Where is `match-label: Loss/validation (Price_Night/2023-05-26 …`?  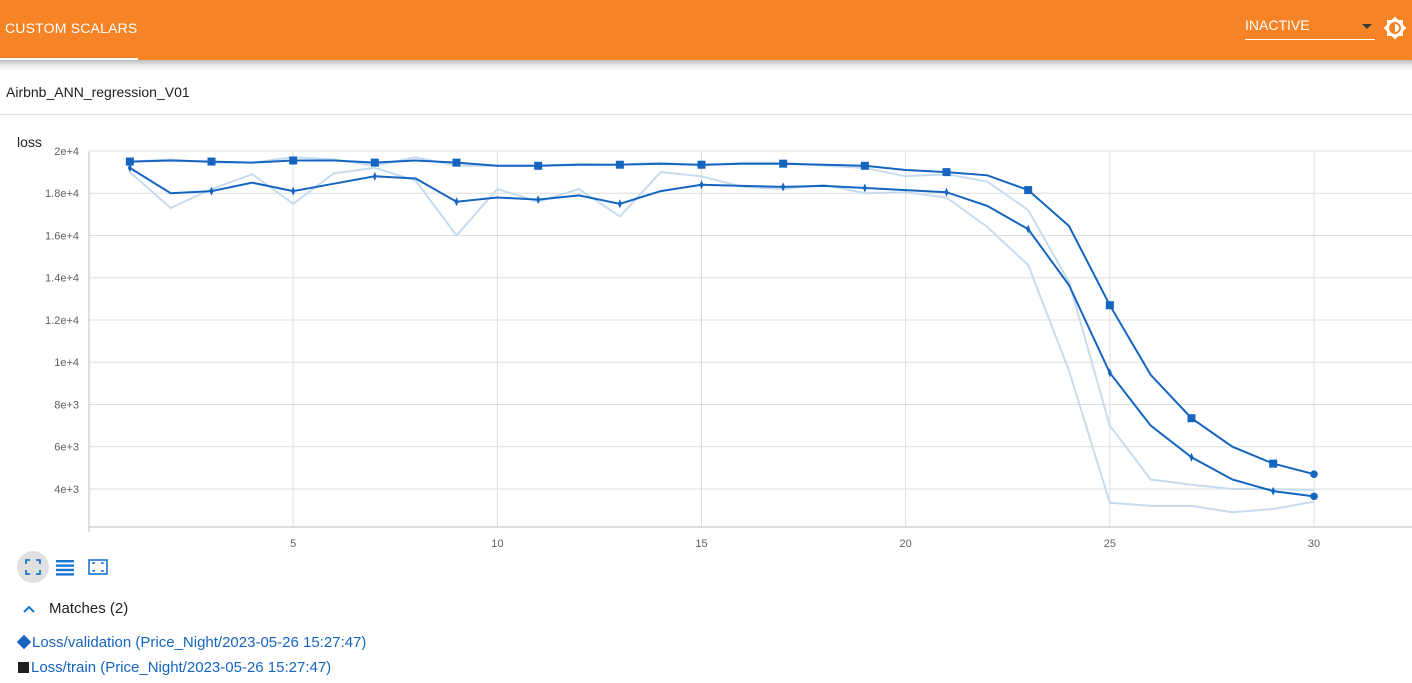 match-label: Loss/validation (Price_Night/2023-05-26 … is located at coordinates (199, 642).